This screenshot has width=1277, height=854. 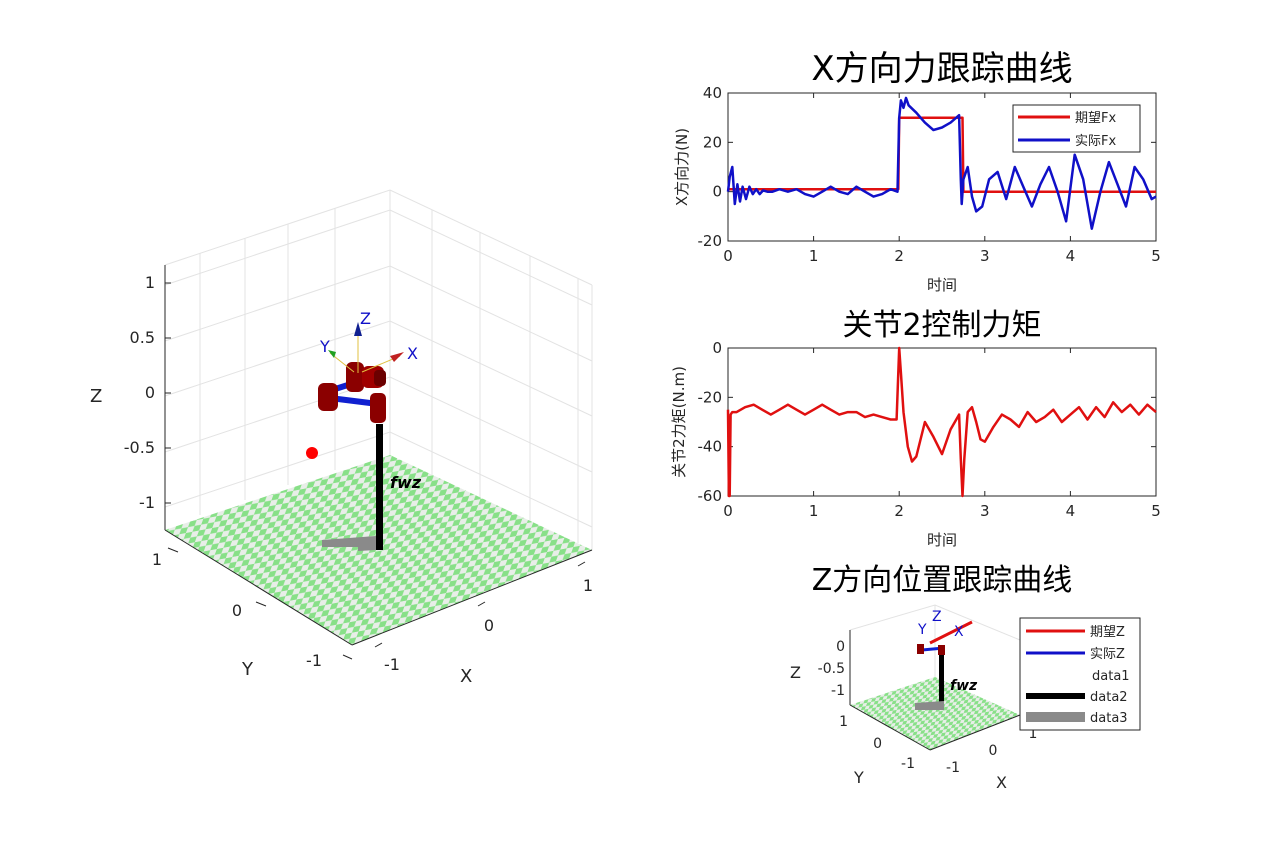 I want to click on mini-tick-labels: 0 -0.5 -1 1 0 -1 -1 0 1 Z Y X, so click(x=913, y=715).